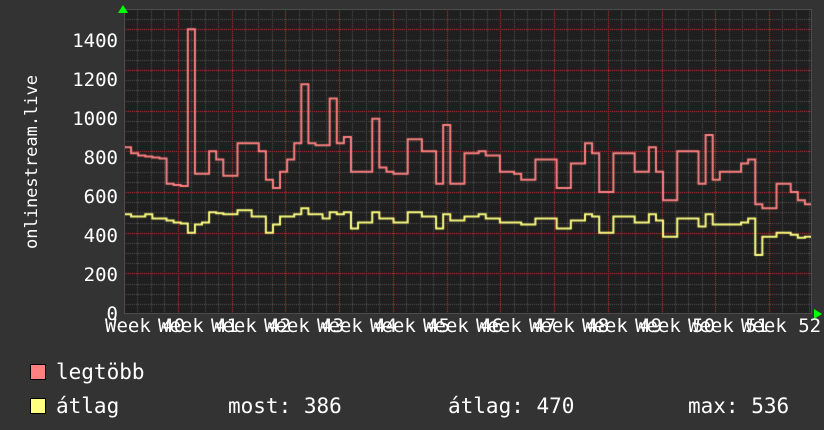 This screenshot has width=824, height=430. What do you see at coordinates (100, 158) in the screenshot?
I see `y-tick-label: 800` at bounding box center [100, 158].